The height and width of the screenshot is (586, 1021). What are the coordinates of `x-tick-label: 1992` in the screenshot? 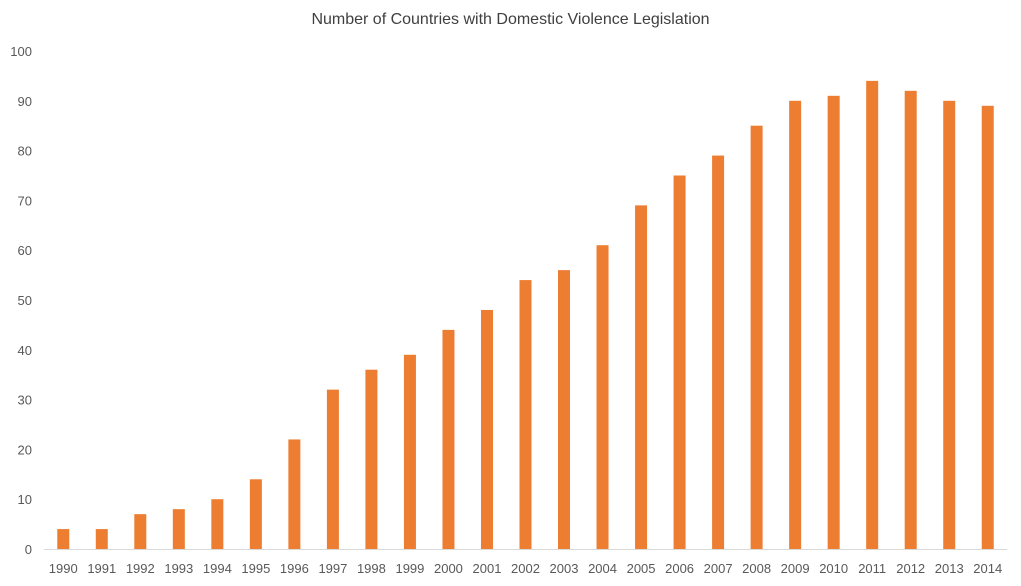 It's located at (140, 568).